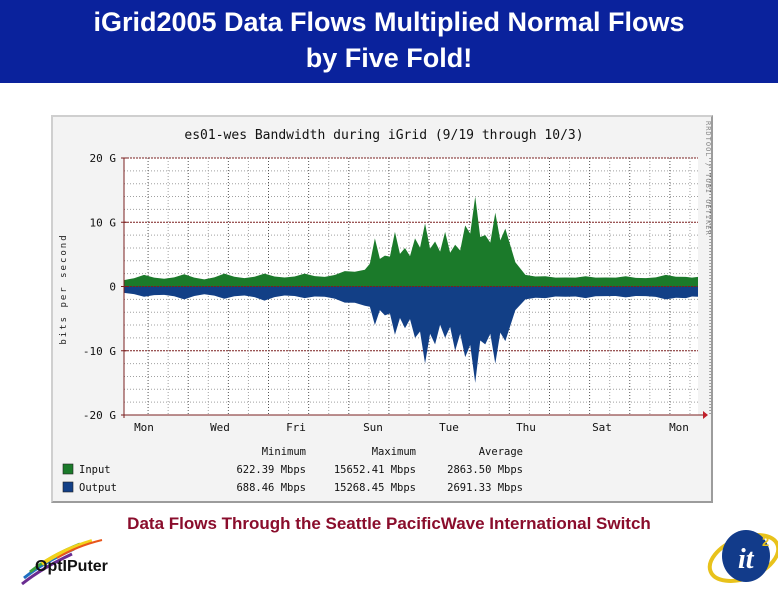 The width and height of the screenshot is (778, 590). Describe the element at coordinates (103, 222) in the screenshot. I see `y-tick-label: 10 G` at that location.